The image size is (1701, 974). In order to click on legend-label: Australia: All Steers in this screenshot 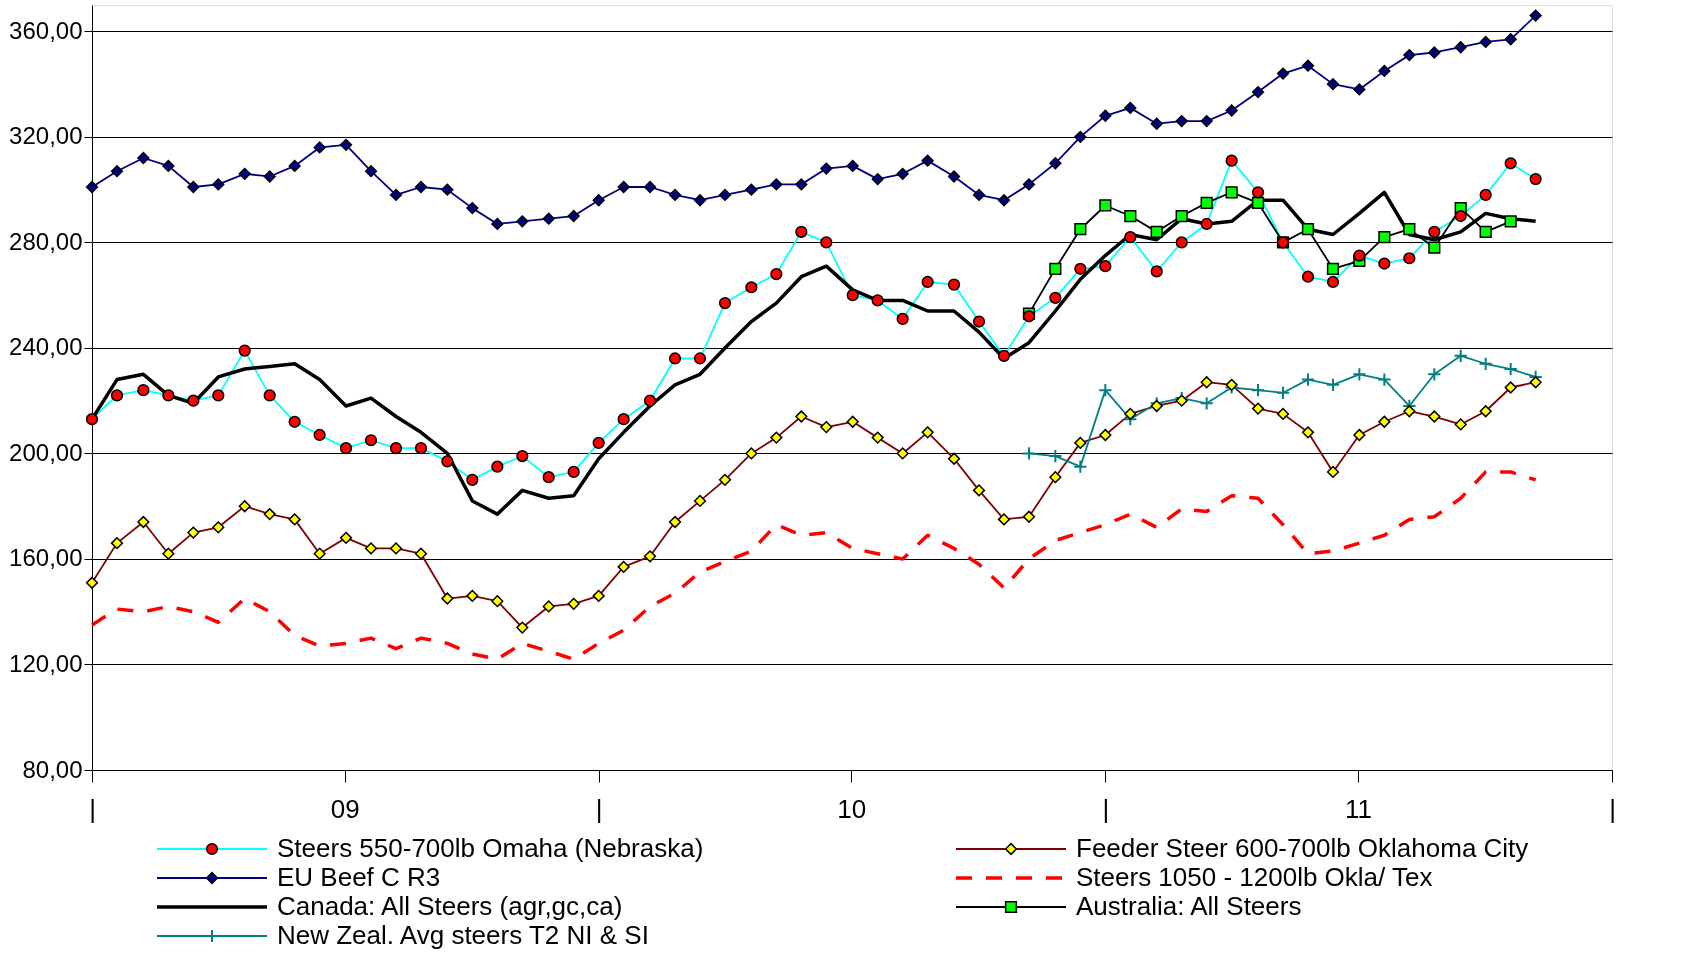, I will do `click(1189, 906)`.